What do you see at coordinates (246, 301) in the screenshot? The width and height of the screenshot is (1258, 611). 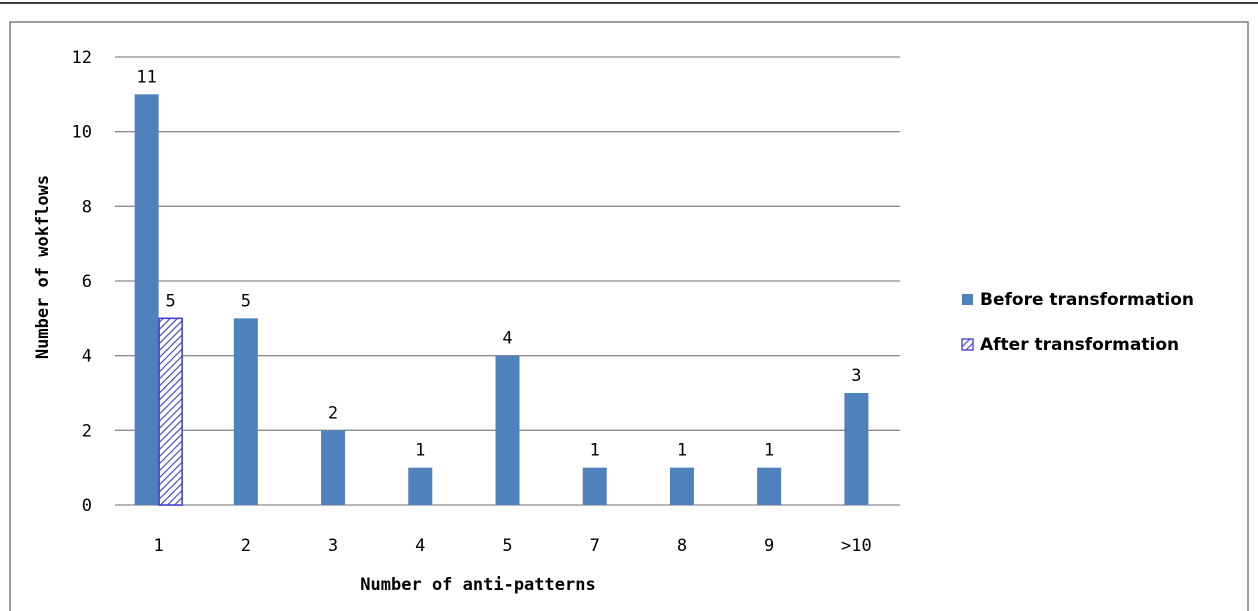 I see `data-label-before-2: 5` at bounding box center [246, 301].